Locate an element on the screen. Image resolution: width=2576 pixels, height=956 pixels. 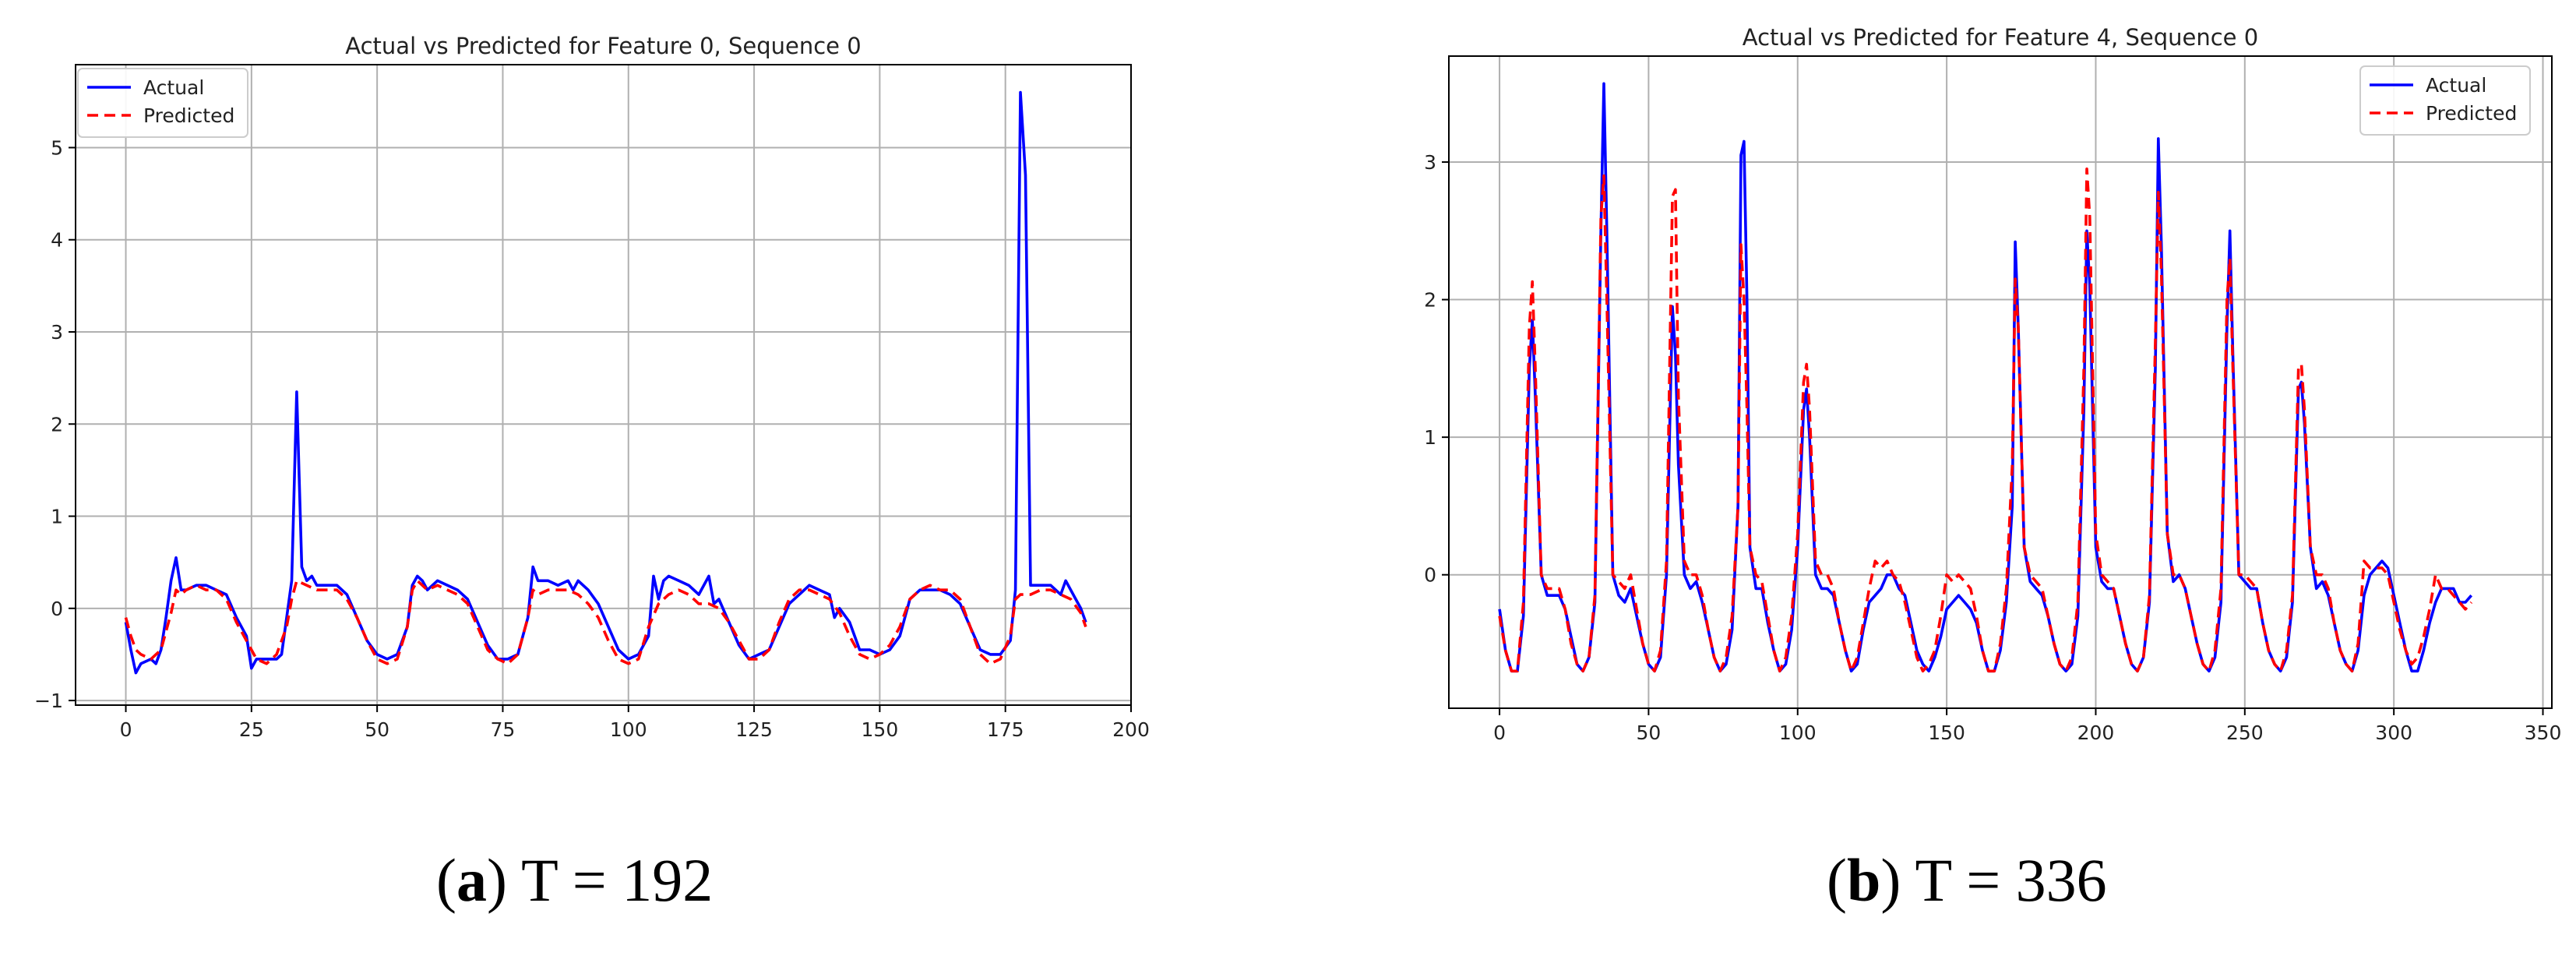
x-tick-label: 350 is located at coordinates (2543, 733).